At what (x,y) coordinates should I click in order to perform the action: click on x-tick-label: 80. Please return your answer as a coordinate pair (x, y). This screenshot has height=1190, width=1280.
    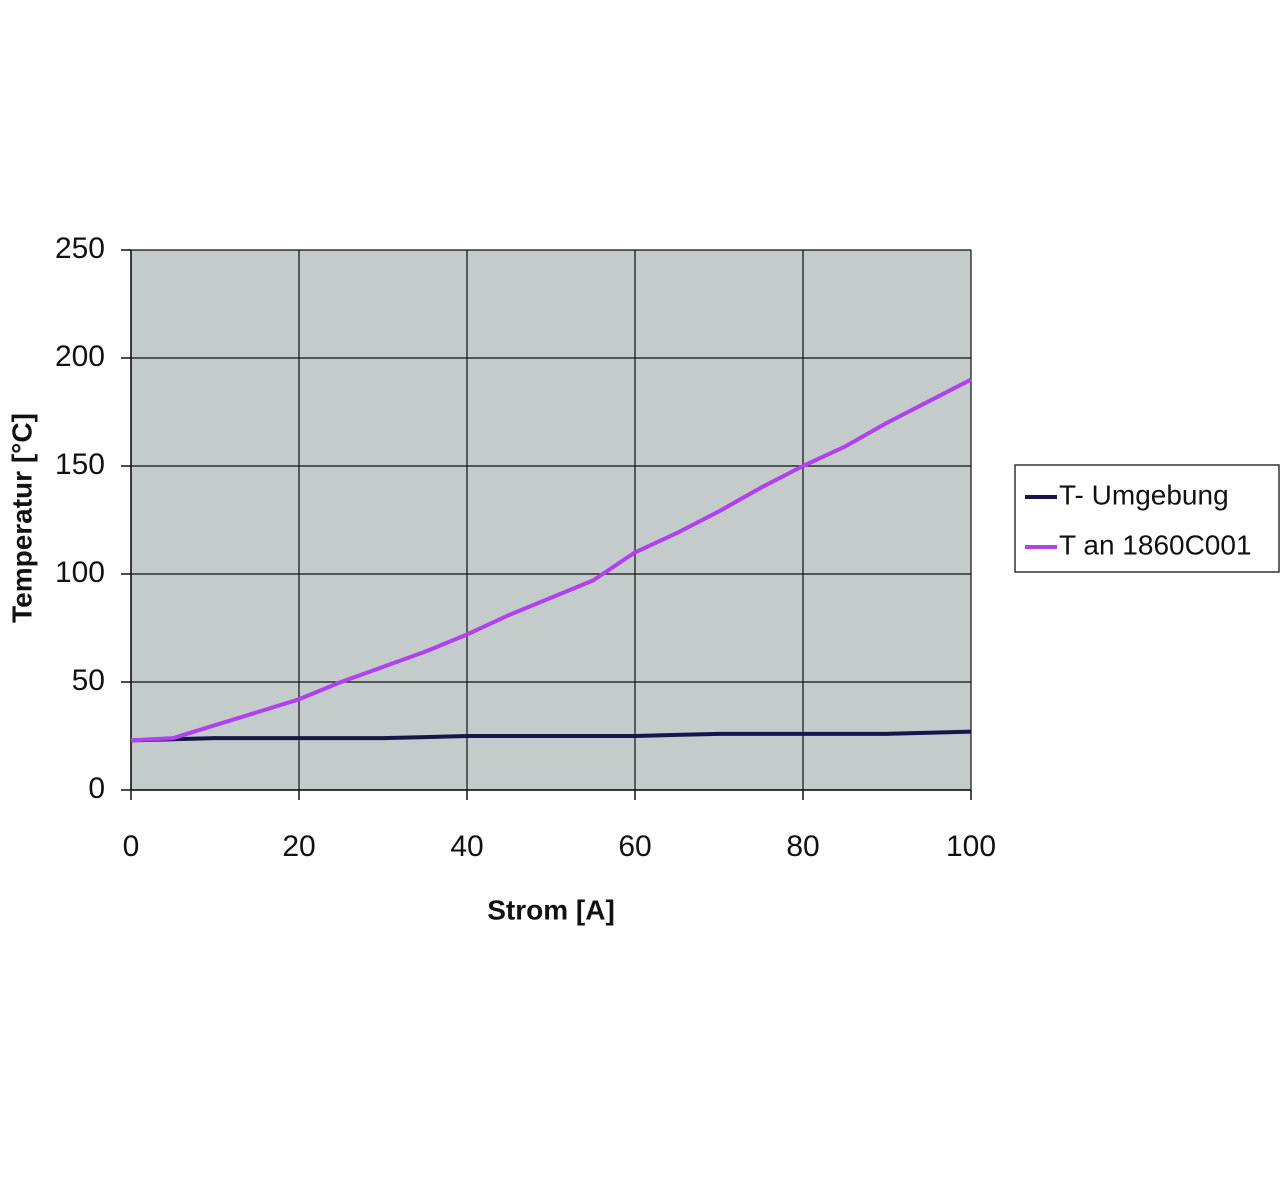
    Looking at the image, I should click on (802, 846).